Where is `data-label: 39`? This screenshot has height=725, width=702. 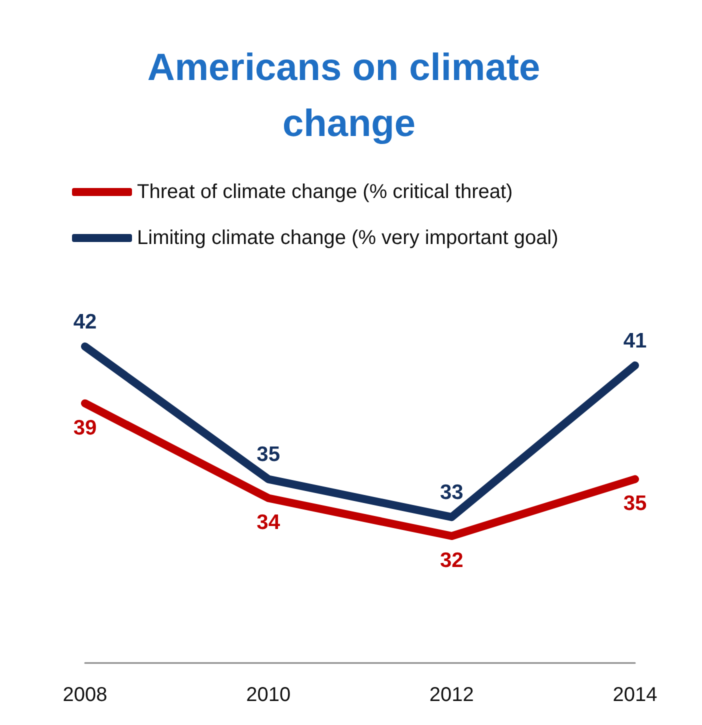
data-label: 39 is located at coordinates (85, 428).